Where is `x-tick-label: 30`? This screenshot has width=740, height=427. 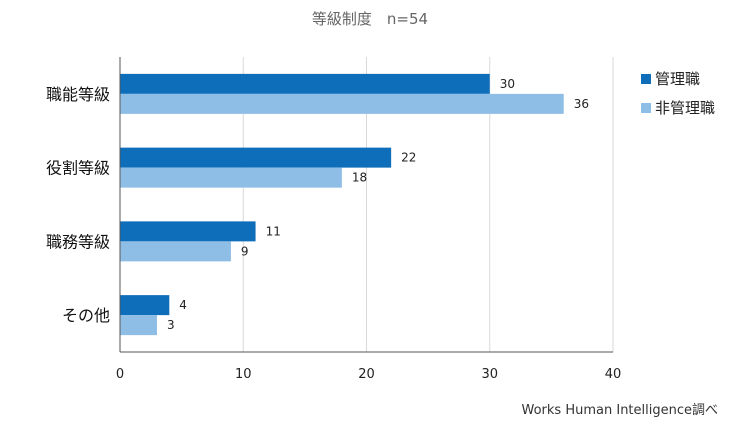 x-tick-label: 30 is located at coordinates (489, 374).